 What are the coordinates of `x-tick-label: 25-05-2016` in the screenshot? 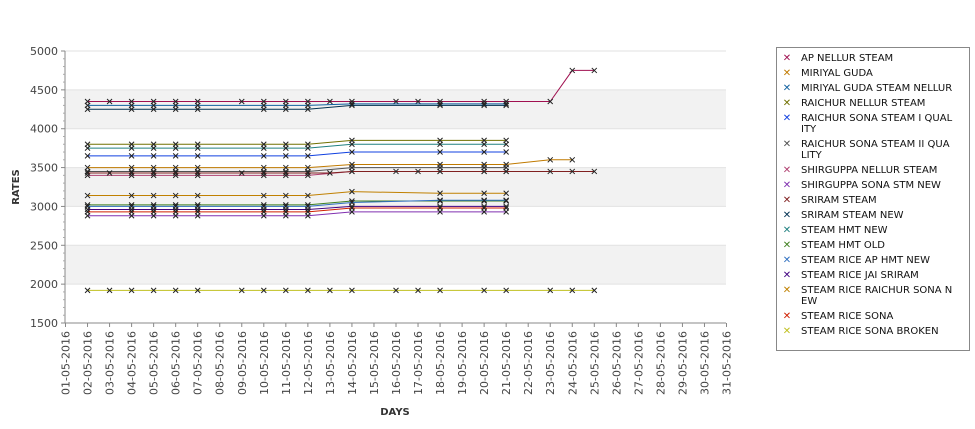 It's located at (594, 363).